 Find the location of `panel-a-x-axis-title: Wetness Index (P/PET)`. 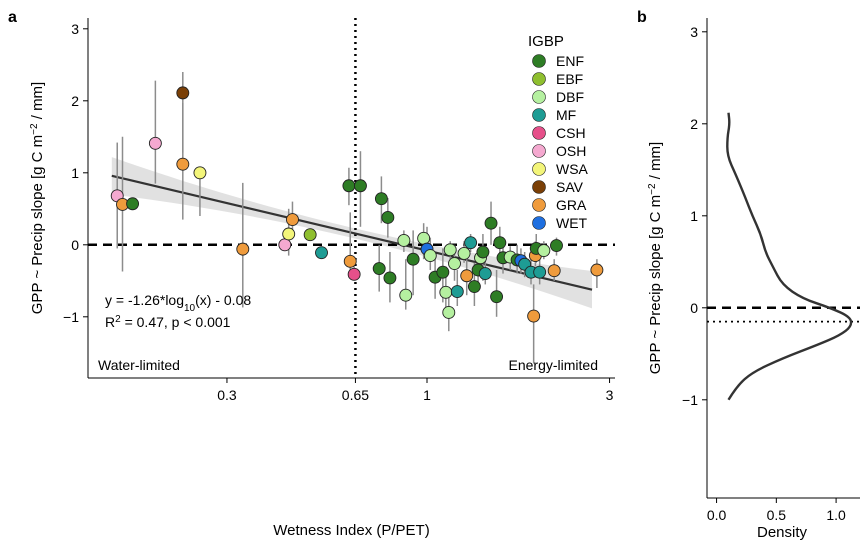

panel-a-x-axis-title: Wetness Index (P/PET) is located at coordinates (351, 530).